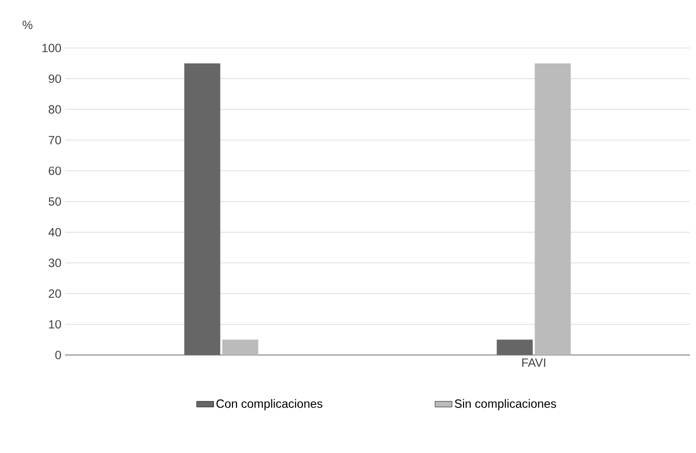 The image size is (696, 453). I want to click on x-tick-label: FAVI, so click(534, 362).